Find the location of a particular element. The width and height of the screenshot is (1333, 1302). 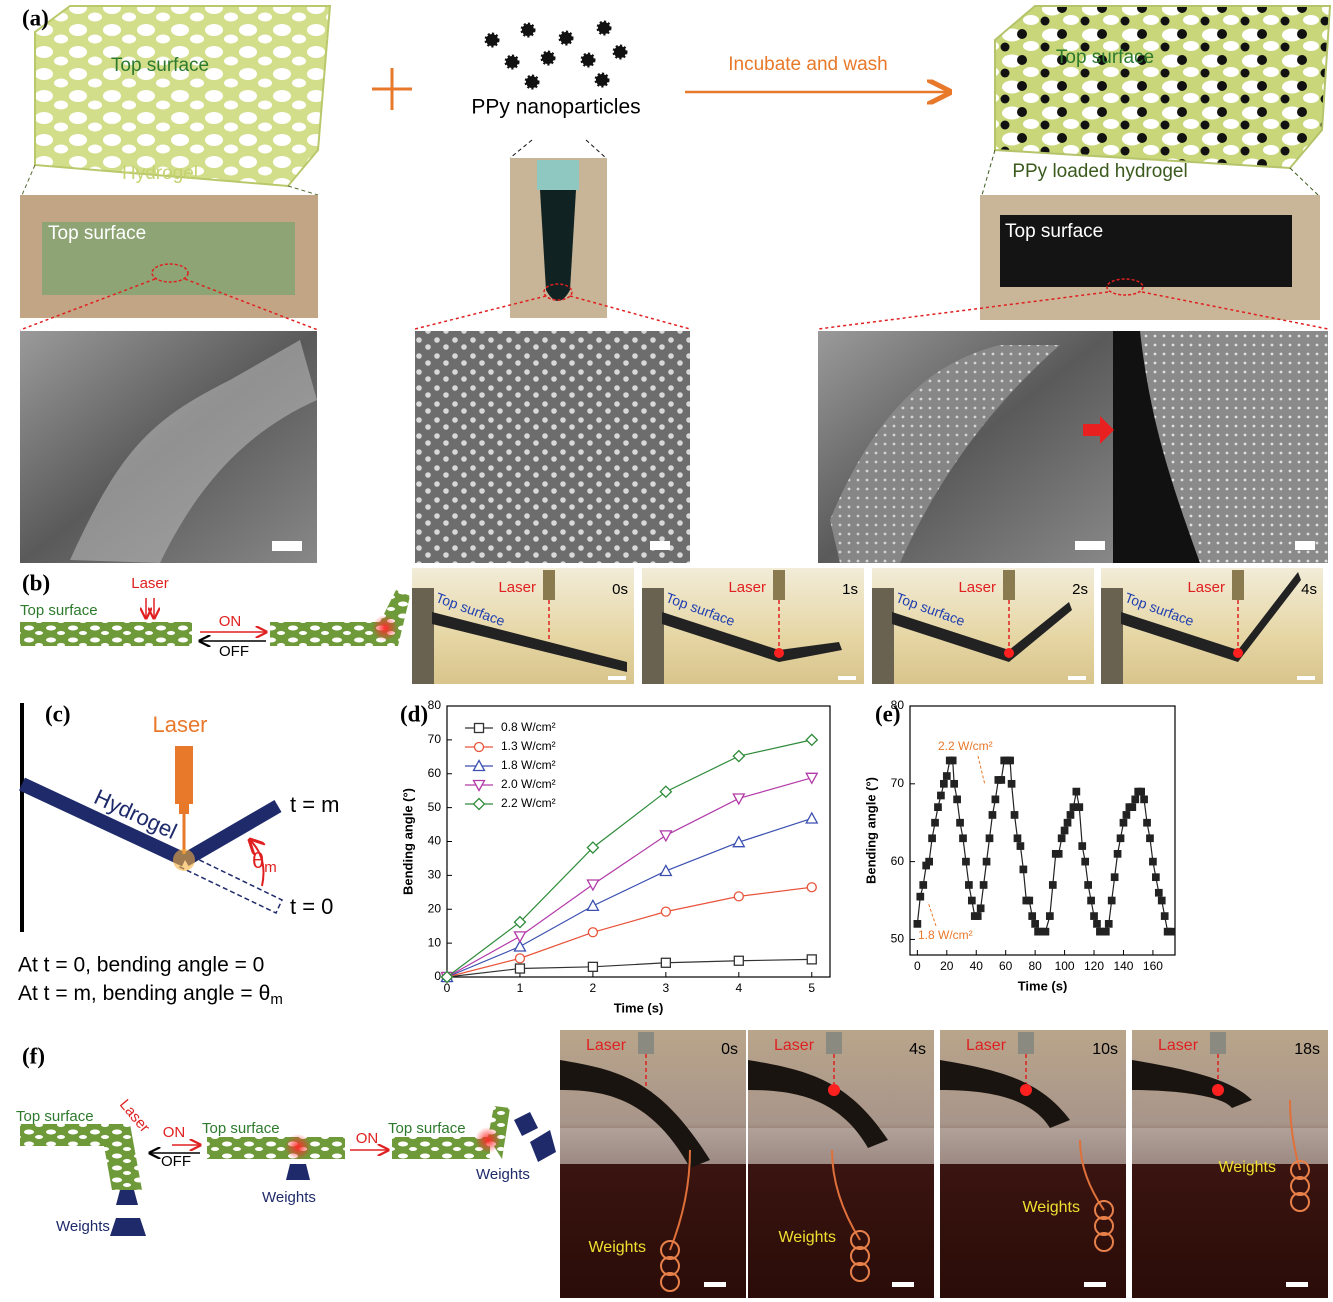

x-tick-label: 120 is located at coordinates (1094, 966).